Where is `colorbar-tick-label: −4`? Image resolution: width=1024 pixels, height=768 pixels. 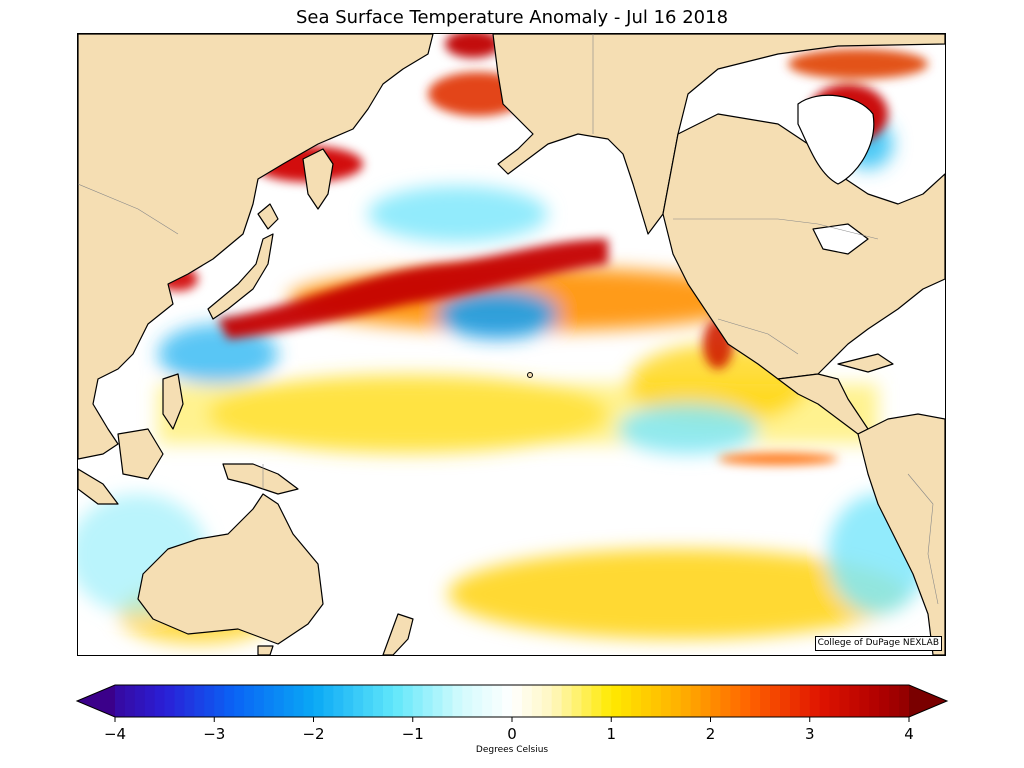
colorbar-tick-label: −4 is located at coordinates (115, 734).